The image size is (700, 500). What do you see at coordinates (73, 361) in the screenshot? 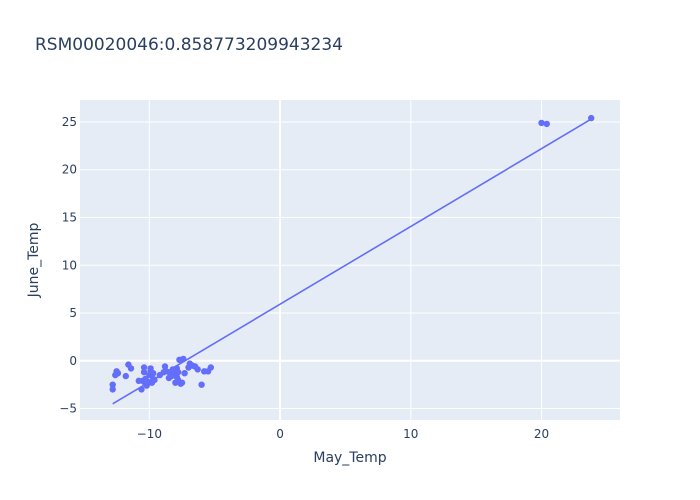
I see `y-tick-label: 0` at bounding box center [73, 361].